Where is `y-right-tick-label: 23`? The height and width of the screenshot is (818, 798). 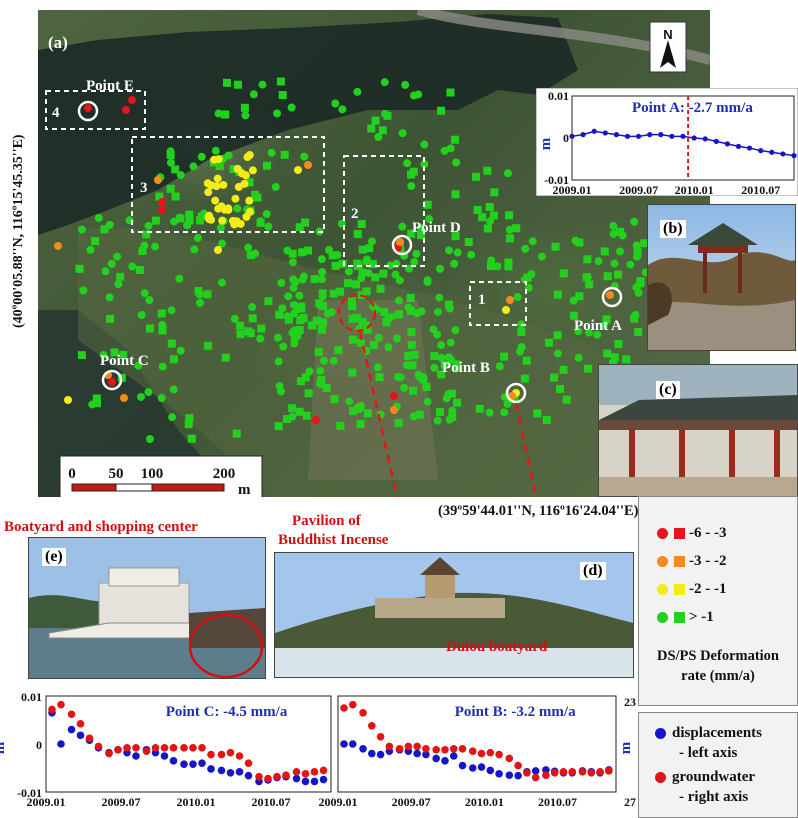
y-right-tick-label: 23 is located at coordinates (630, 702).